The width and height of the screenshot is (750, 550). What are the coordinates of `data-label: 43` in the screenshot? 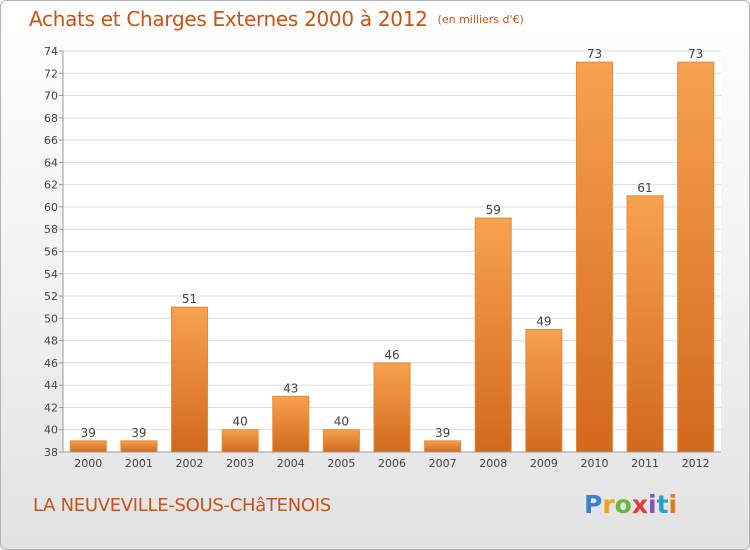 It's located at (290, 388).